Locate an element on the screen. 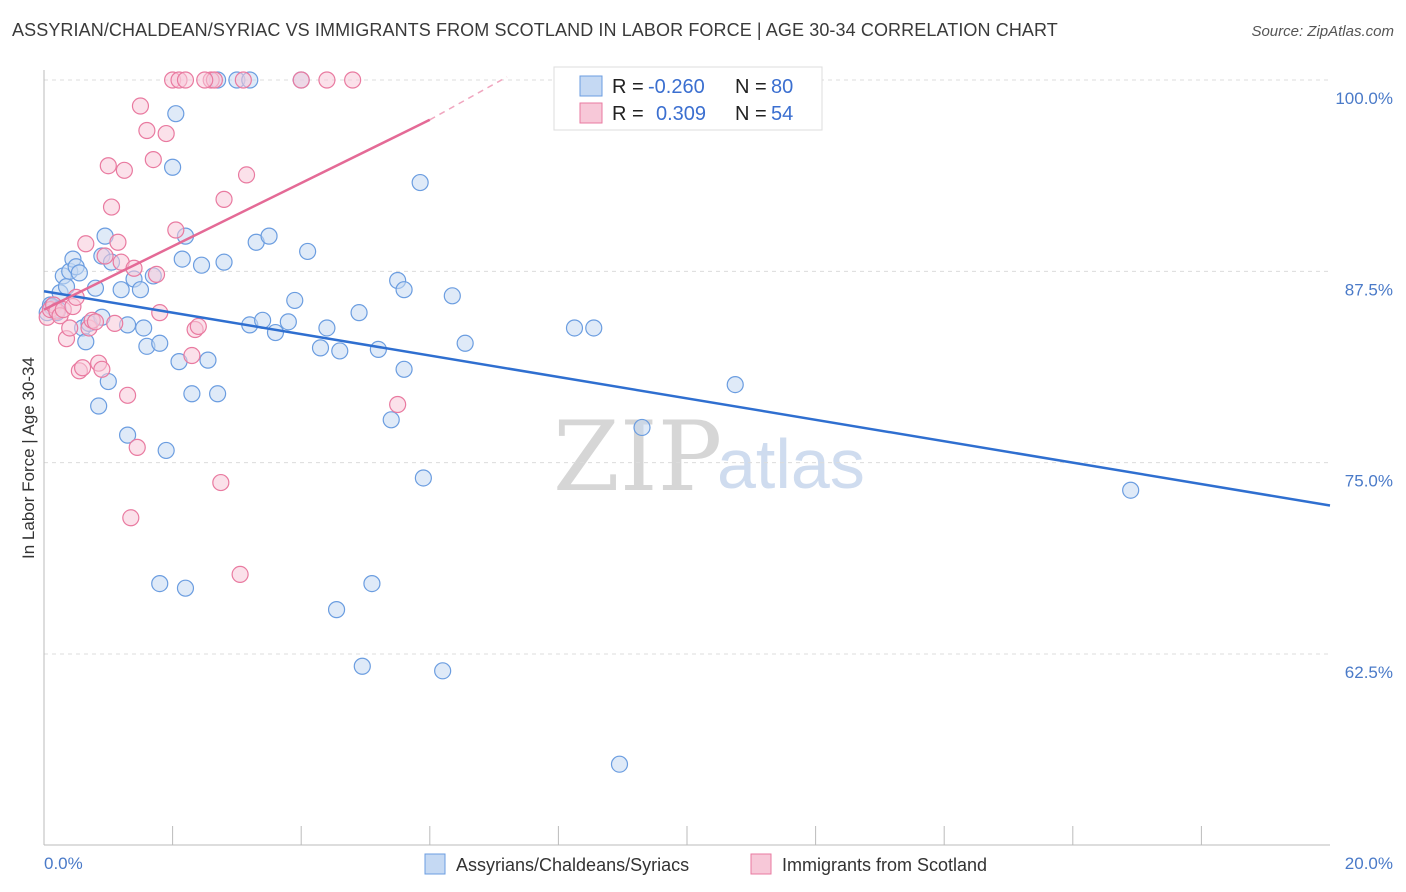  y-tick-labels: 100.0% 87.5% 75.0% 62.5% is located at coordinates (1364, 385).